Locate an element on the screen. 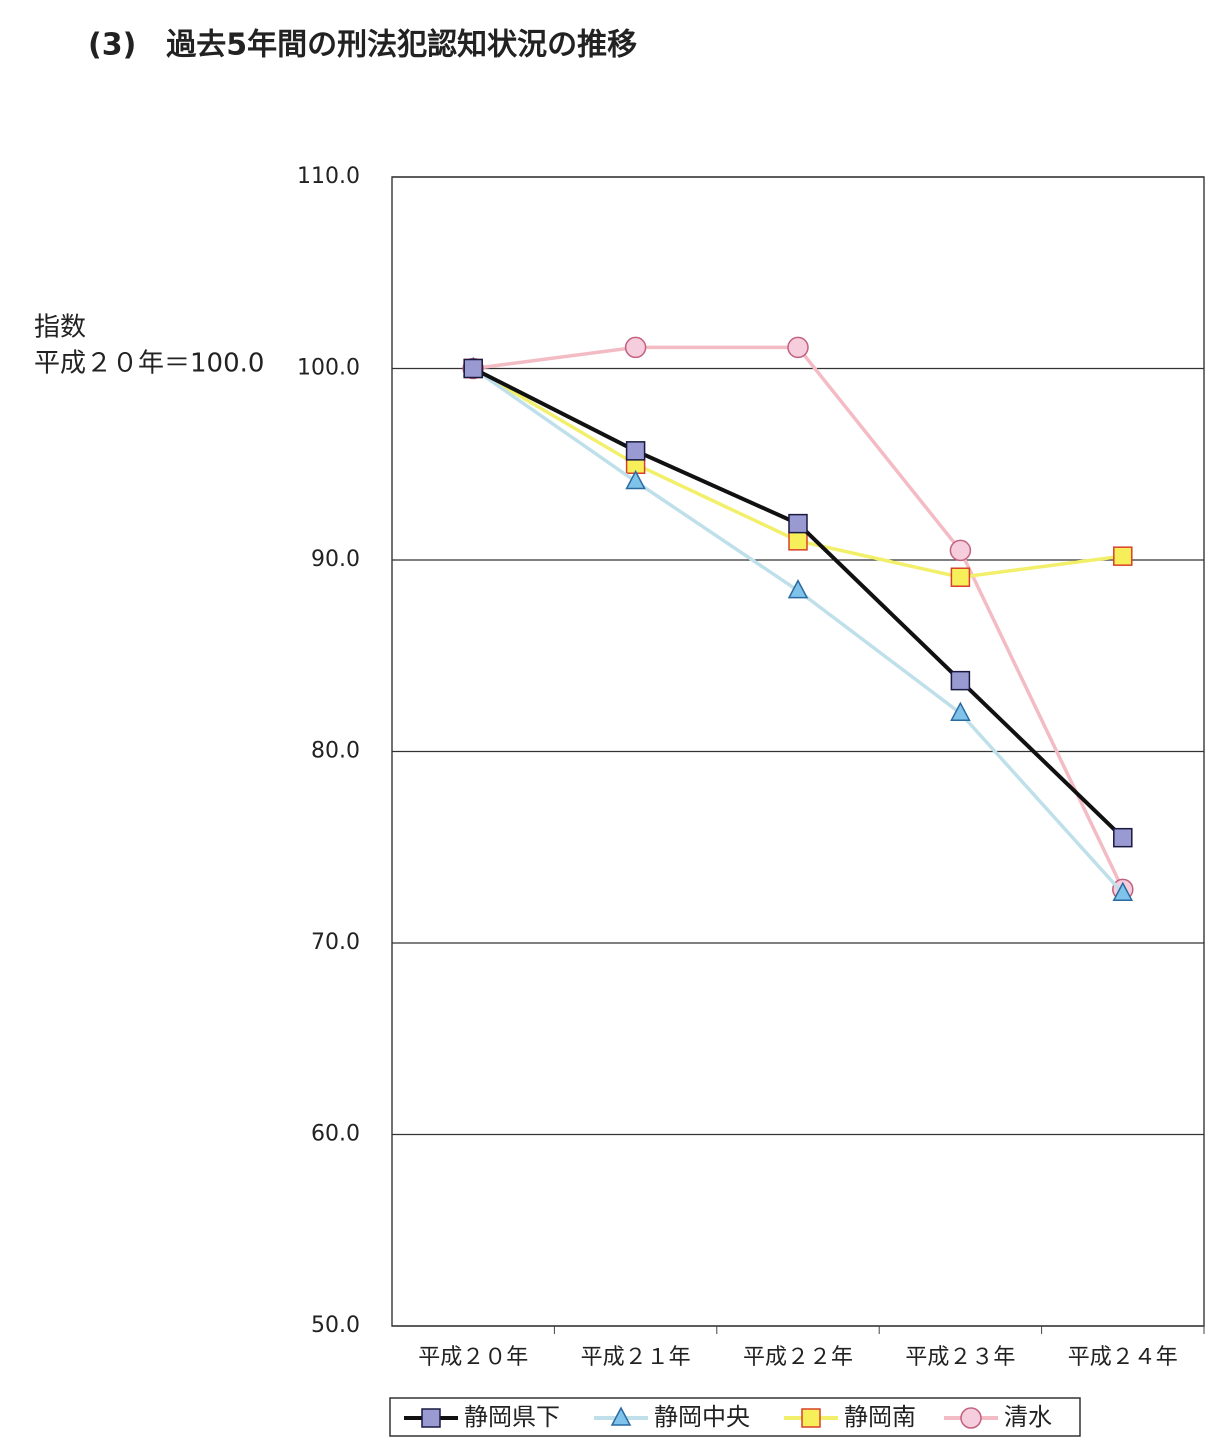 The width and height of the screenshot is (1224, 1437). legend-label: 静岡南 is located at coordinates (880, 1417).